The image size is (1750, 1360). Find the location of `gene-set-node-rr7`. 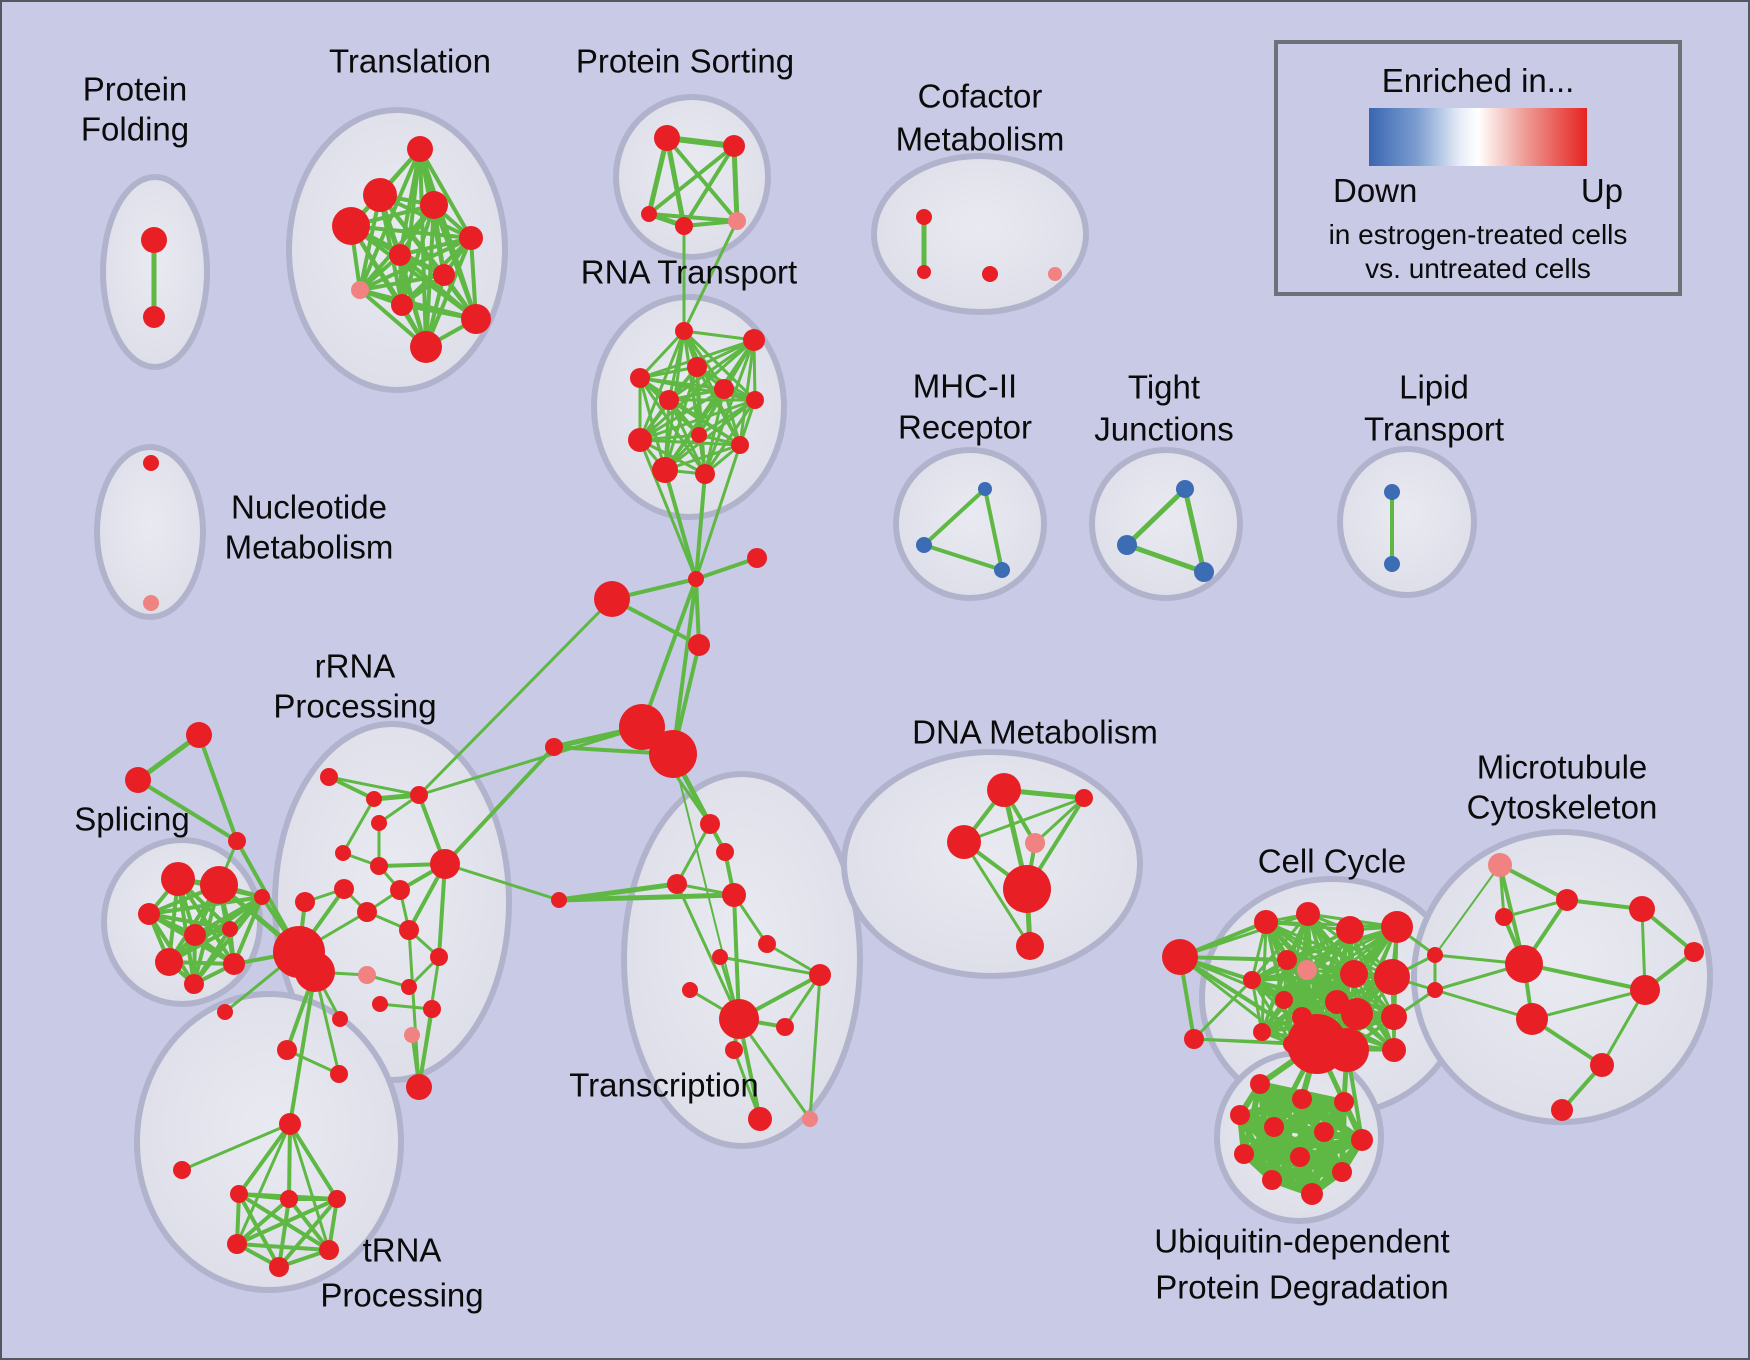

gene-set-node-rr7 is located at coordinates (445, 864).